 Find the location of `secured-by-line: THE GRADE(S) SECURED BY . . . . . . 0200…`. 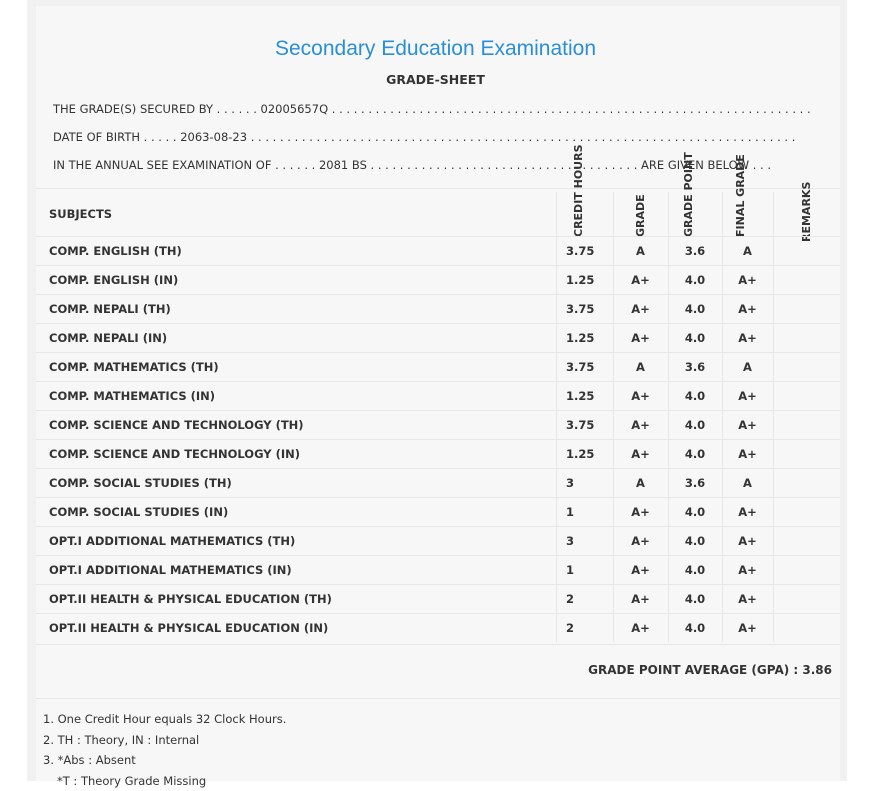

secured-by-line: THE GRADE(S) SECURED BY . . . . . . 0200… is located at coordinates (433, 109).